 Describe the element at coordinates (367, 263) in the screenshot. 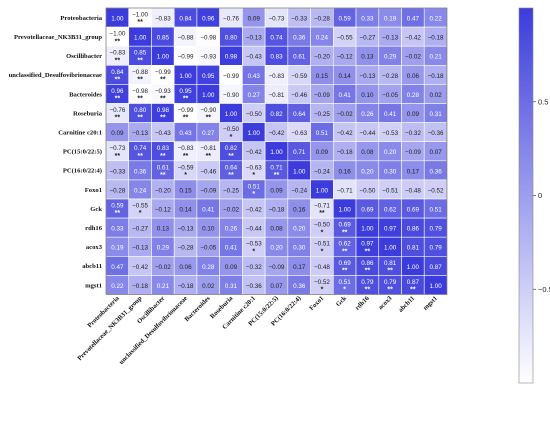

I see `cell-value: 0.86` at that location.